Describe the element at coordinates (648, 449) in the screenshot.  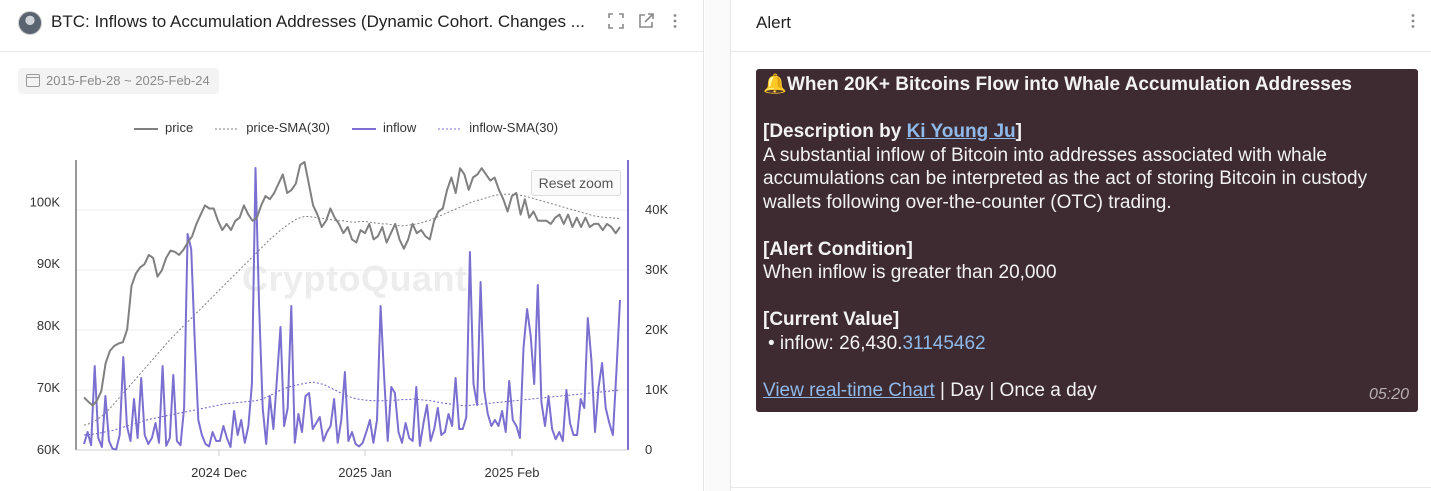
I see `y-right-tick-label: 0` at that location.